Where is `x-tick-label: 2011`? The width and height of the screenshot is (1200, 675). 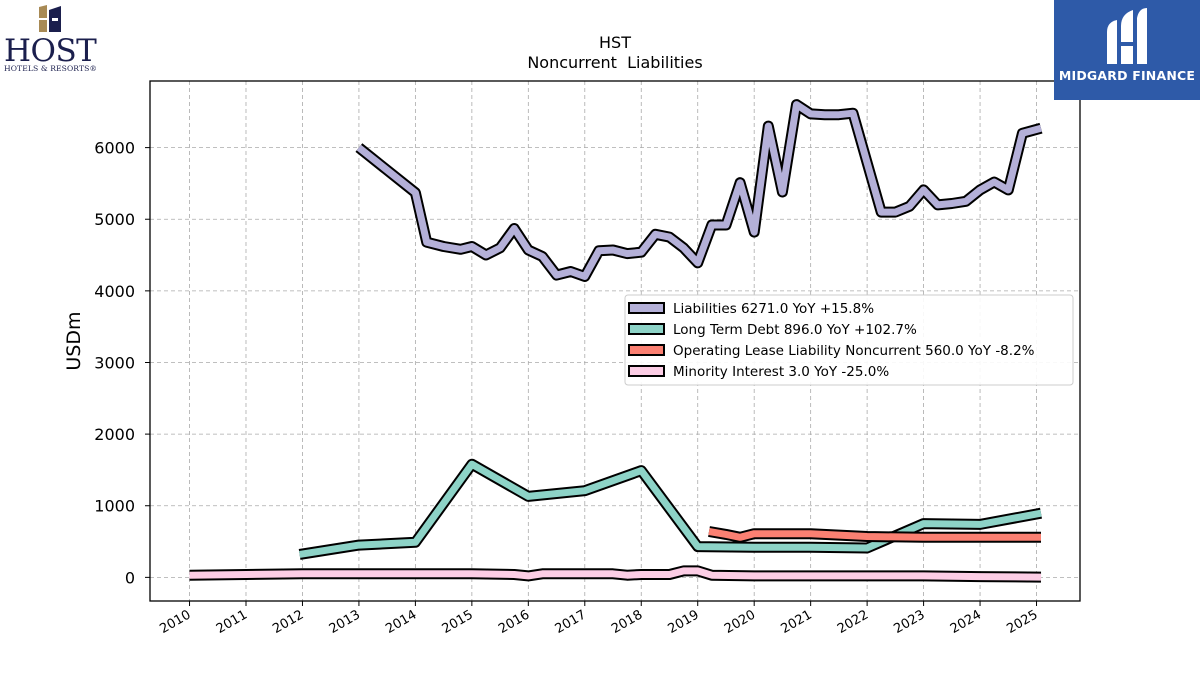 x-tick-label: 2011 is located at coordinates (232, 622).